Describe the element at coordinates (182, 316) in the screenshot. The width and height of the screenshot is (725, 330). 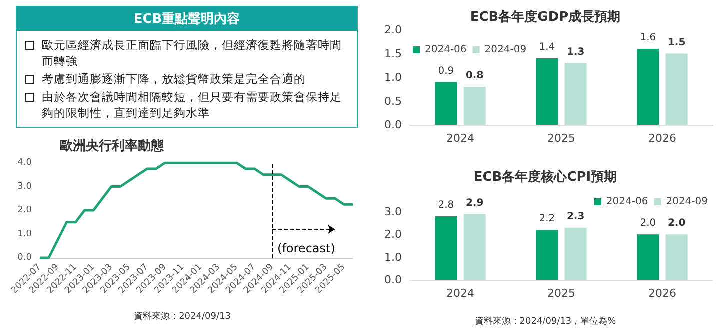
I see `source-note: 資料來源：2024/09/13` at that location.